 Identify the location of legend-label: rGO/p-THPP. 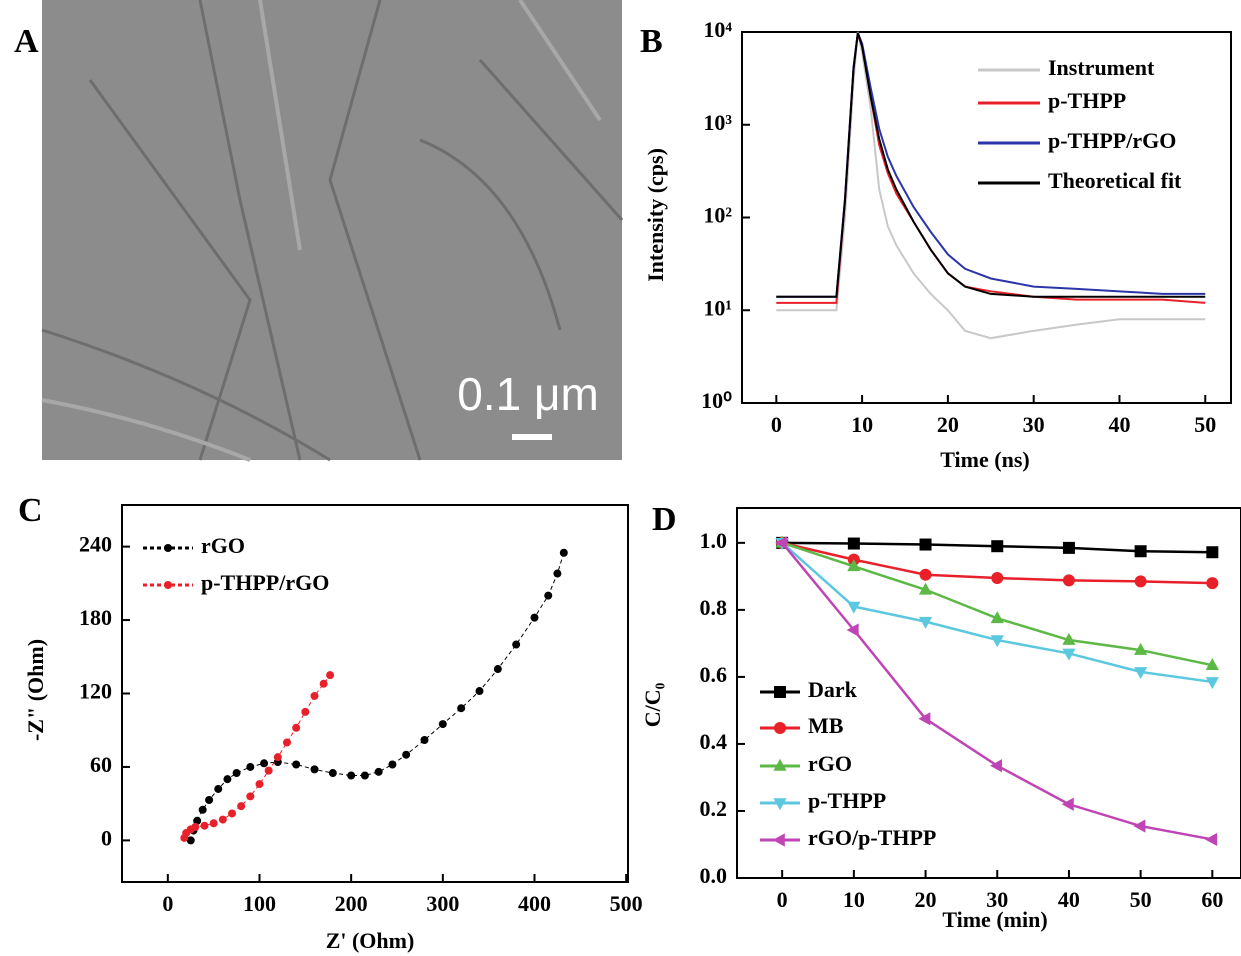
(872, 837).